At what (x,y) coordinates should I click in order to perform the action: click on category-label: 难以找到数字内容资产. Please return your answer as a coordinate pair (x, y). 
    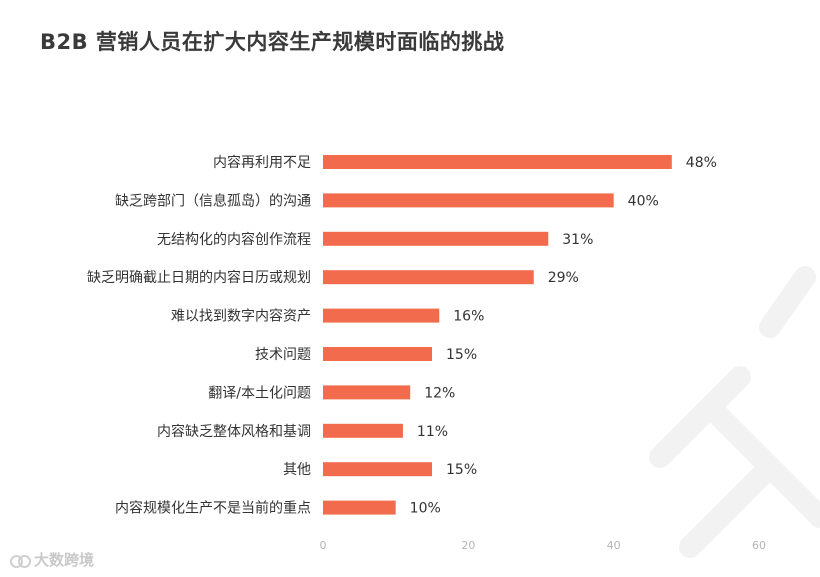
    Looking at the image, I should click on (241, 316).